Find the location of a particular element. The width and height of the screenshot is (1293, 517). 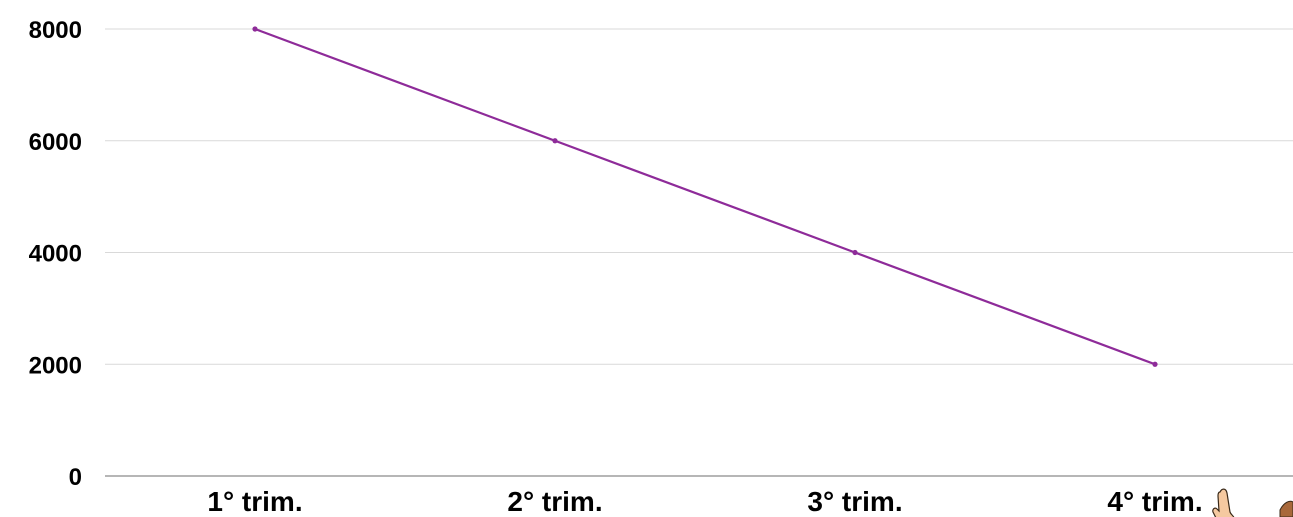

y-tick-label: 8000 is located at coordinates (55, 30).